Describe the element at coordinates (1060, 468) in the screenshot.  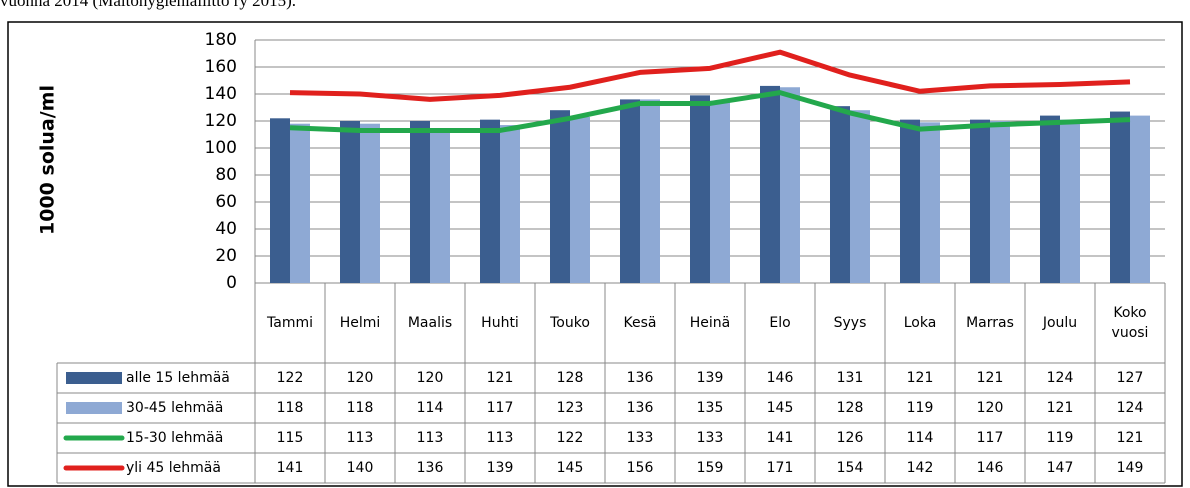
I see `table-value: 147` at that location.